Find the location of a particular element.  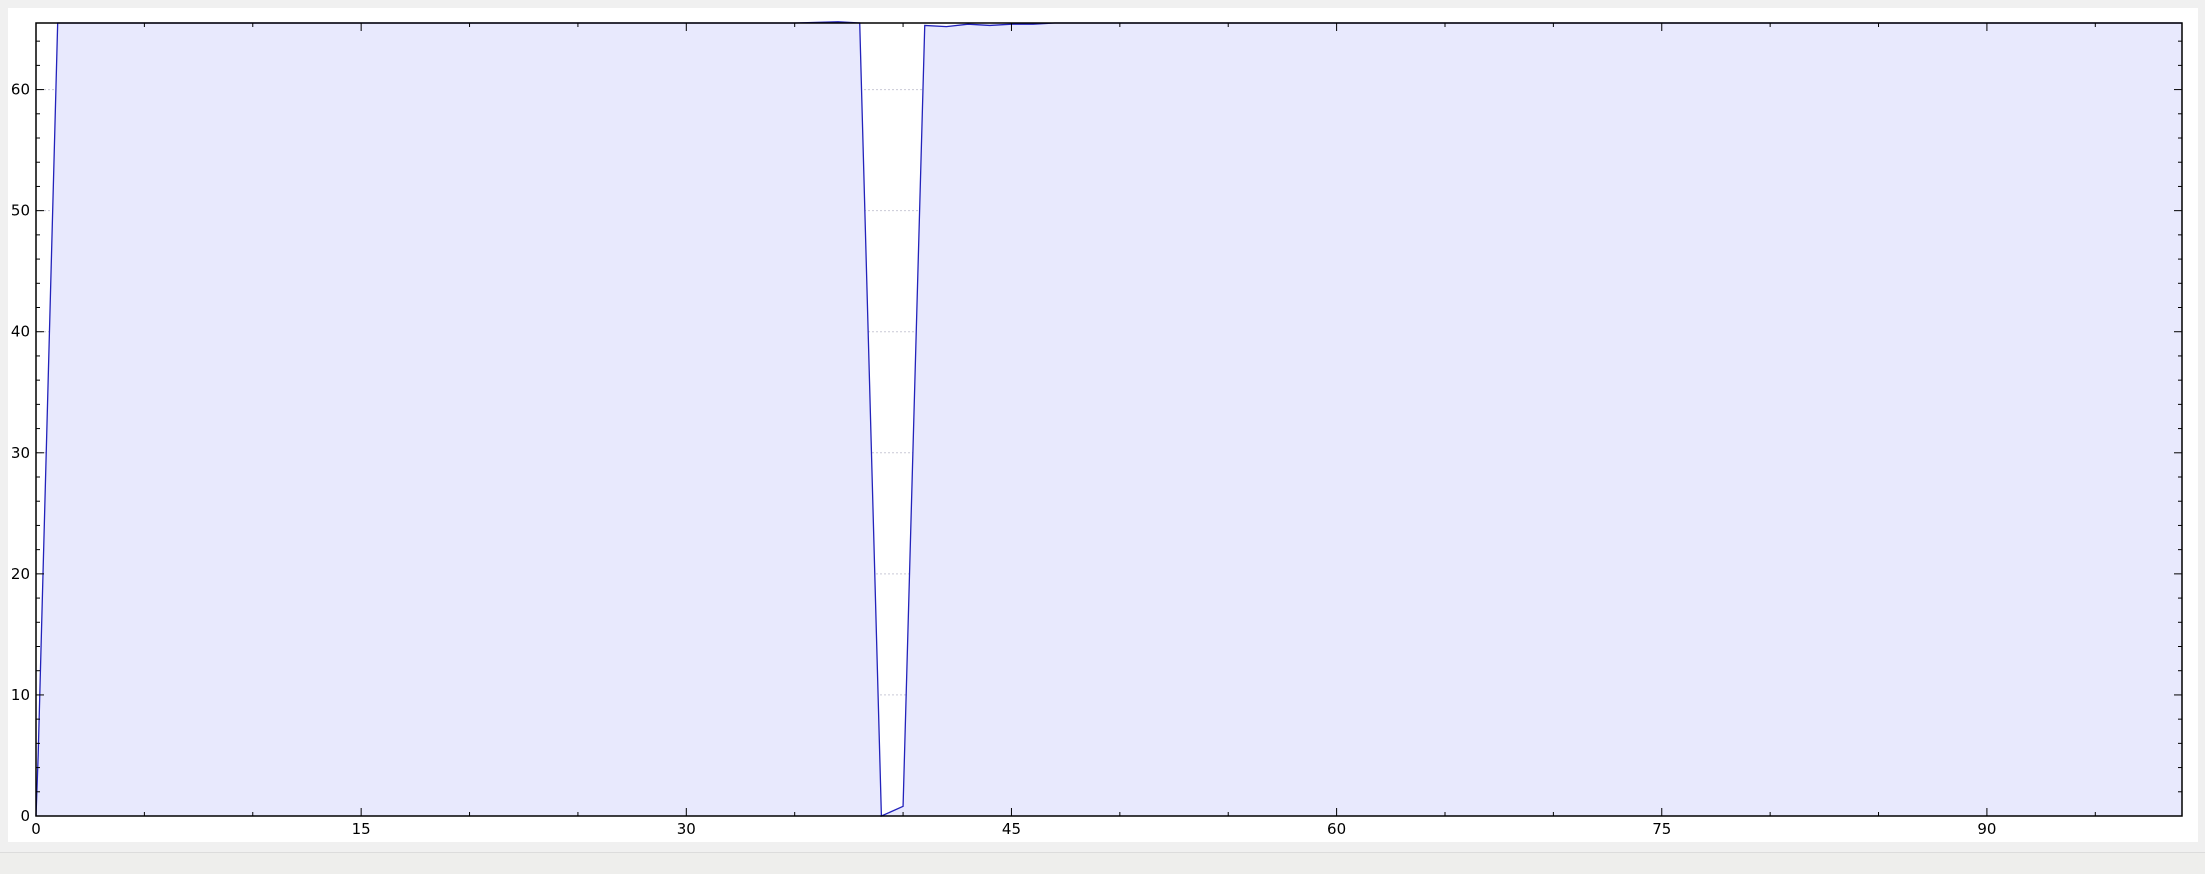

x-tick-label: 0 is located at coordinates (36, 829).